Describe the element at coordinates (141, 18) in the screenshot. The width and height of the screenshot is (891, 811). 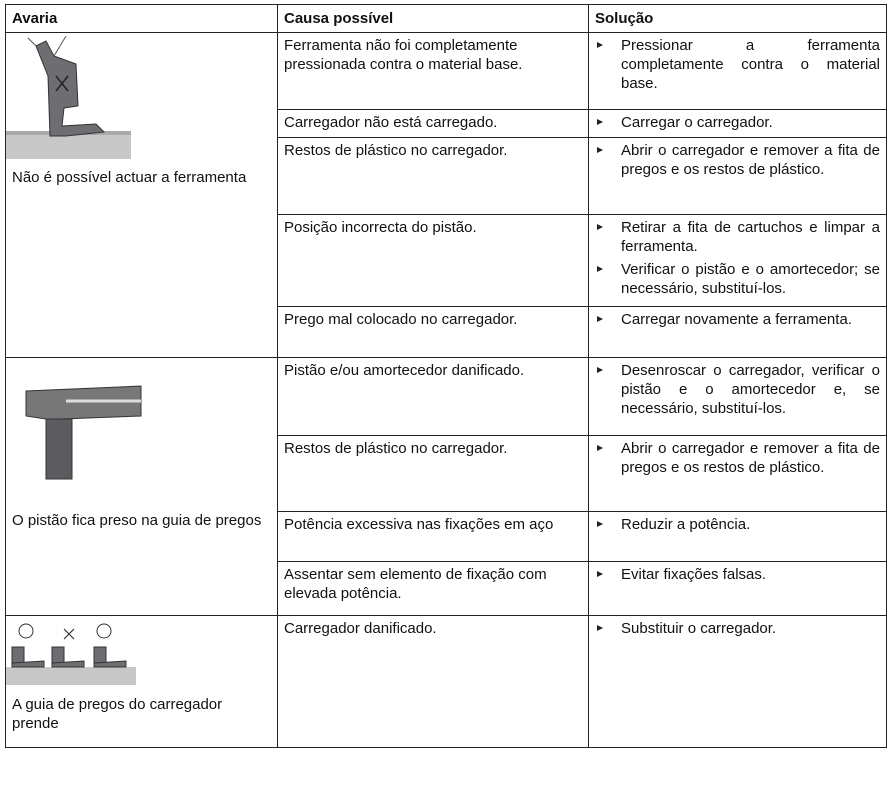
I see `column-header: Avaria` at that location.